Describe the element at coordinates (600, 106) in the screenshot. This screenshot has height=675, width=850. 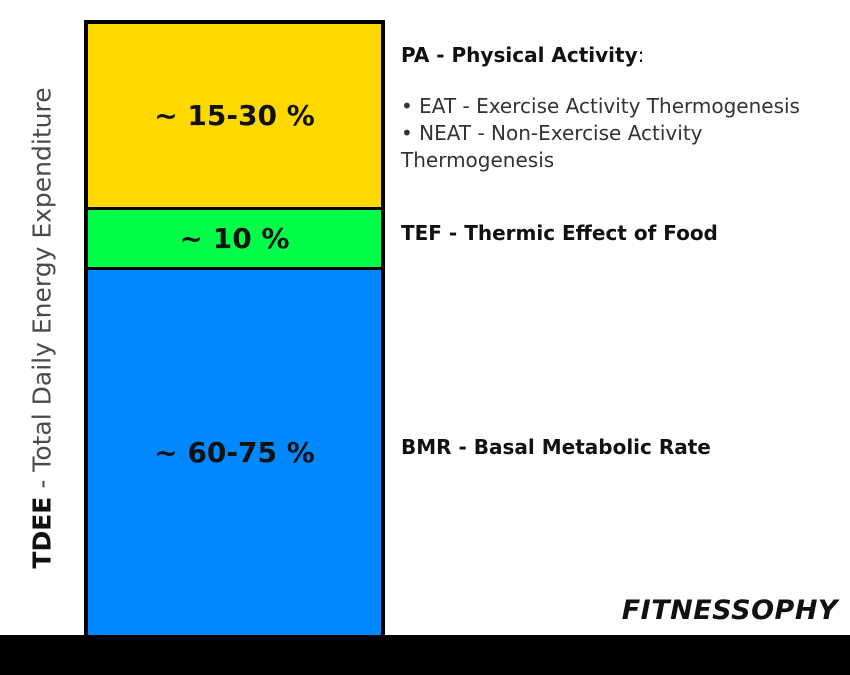
I see `list-item: • EAT - Exercise Activity Thermogenesis` at that location.